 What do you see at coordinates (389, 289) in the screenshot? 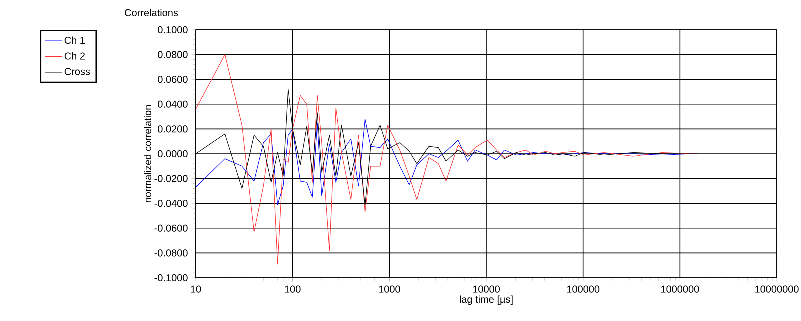
I see `x-tick-label: 1000` at bounding box center [389, 289].